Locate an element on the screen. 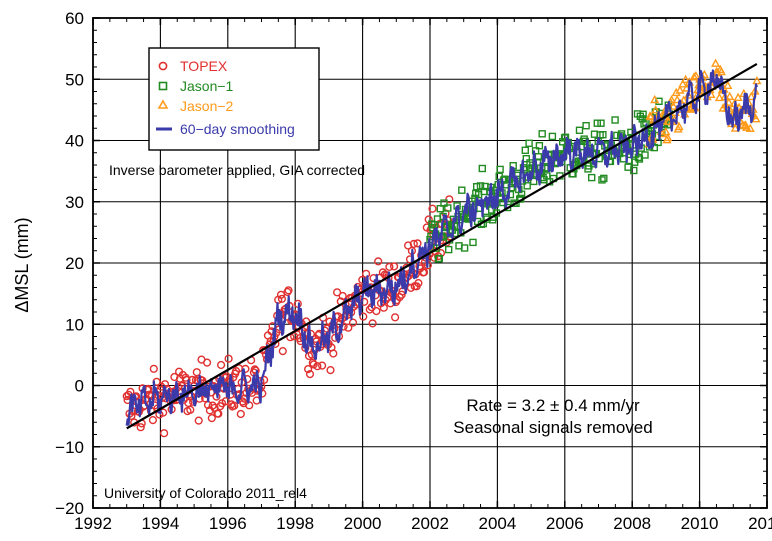 The height and width of the screenshot is (541, 772). legend-label-jason1: Jason−1 is located at coordinates (207, 86).